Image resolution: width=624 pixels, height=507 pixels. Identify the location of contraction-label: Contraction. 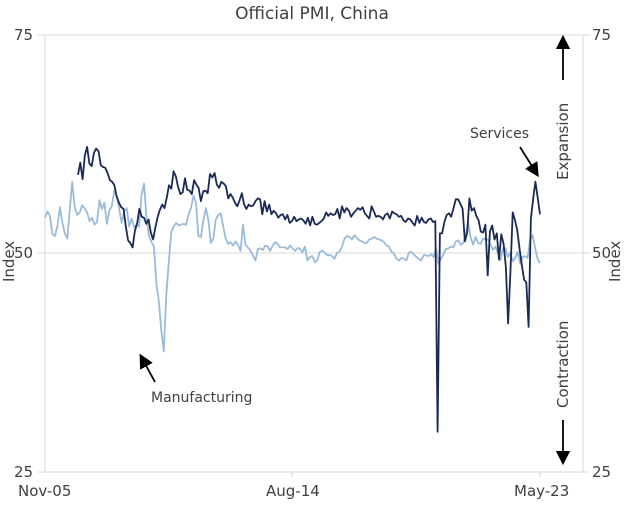
(563, 364).